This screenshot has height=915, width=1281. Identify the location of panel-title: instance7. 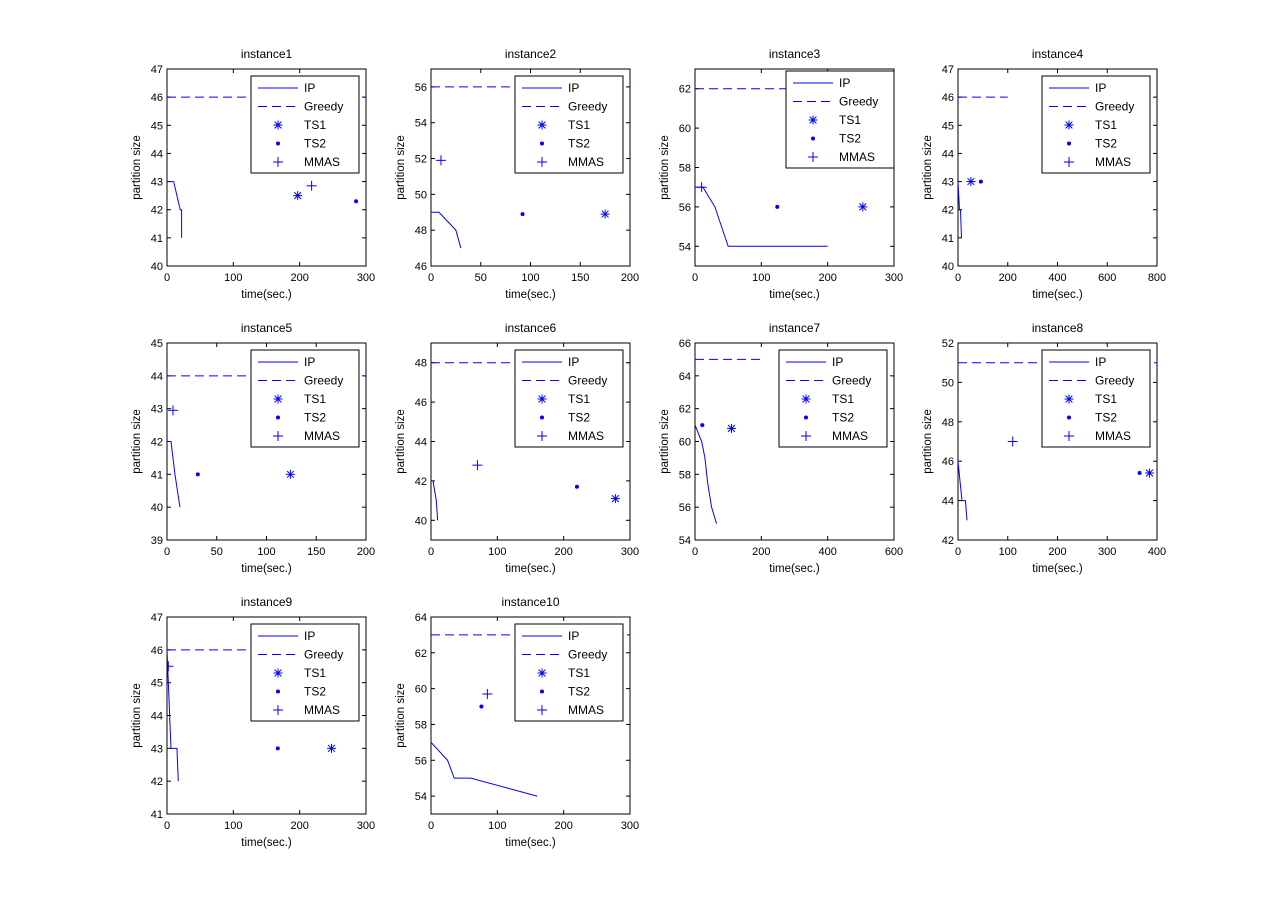
(795, 328).